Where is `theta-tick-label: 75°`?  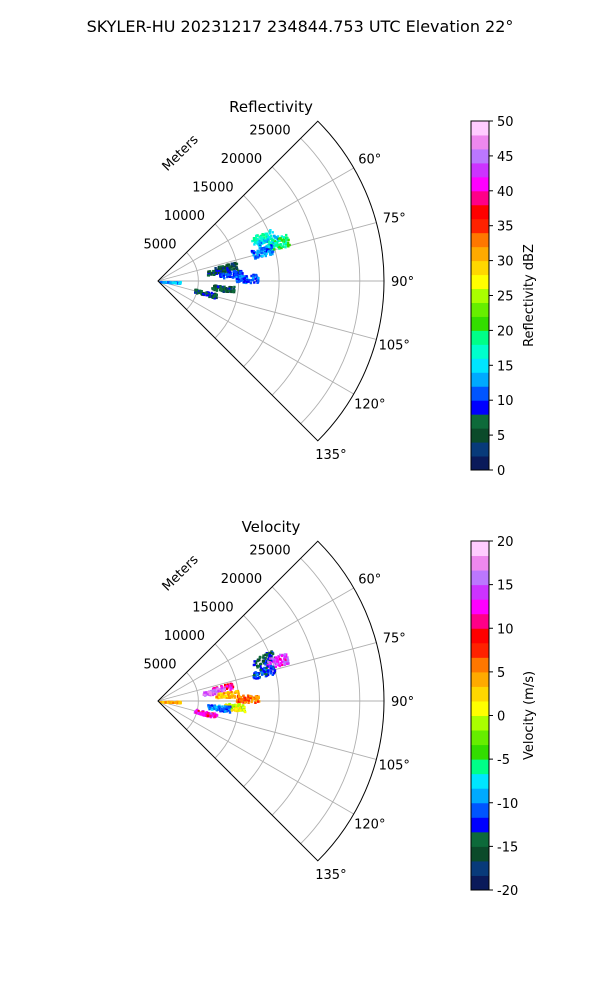 theta-tick-label: 75° is located at coordinates (394, 219).